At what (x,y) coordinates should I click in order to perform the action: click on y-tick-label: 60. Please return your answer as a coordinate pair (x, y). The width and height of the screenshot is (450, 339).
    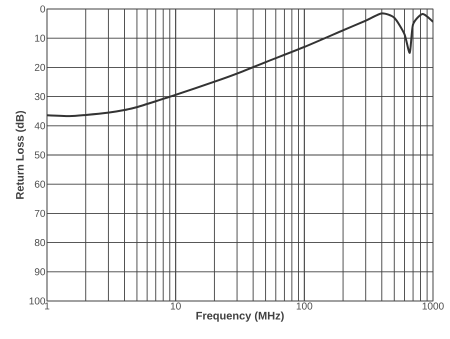
    Looking at the image, I should click on (40, 184).